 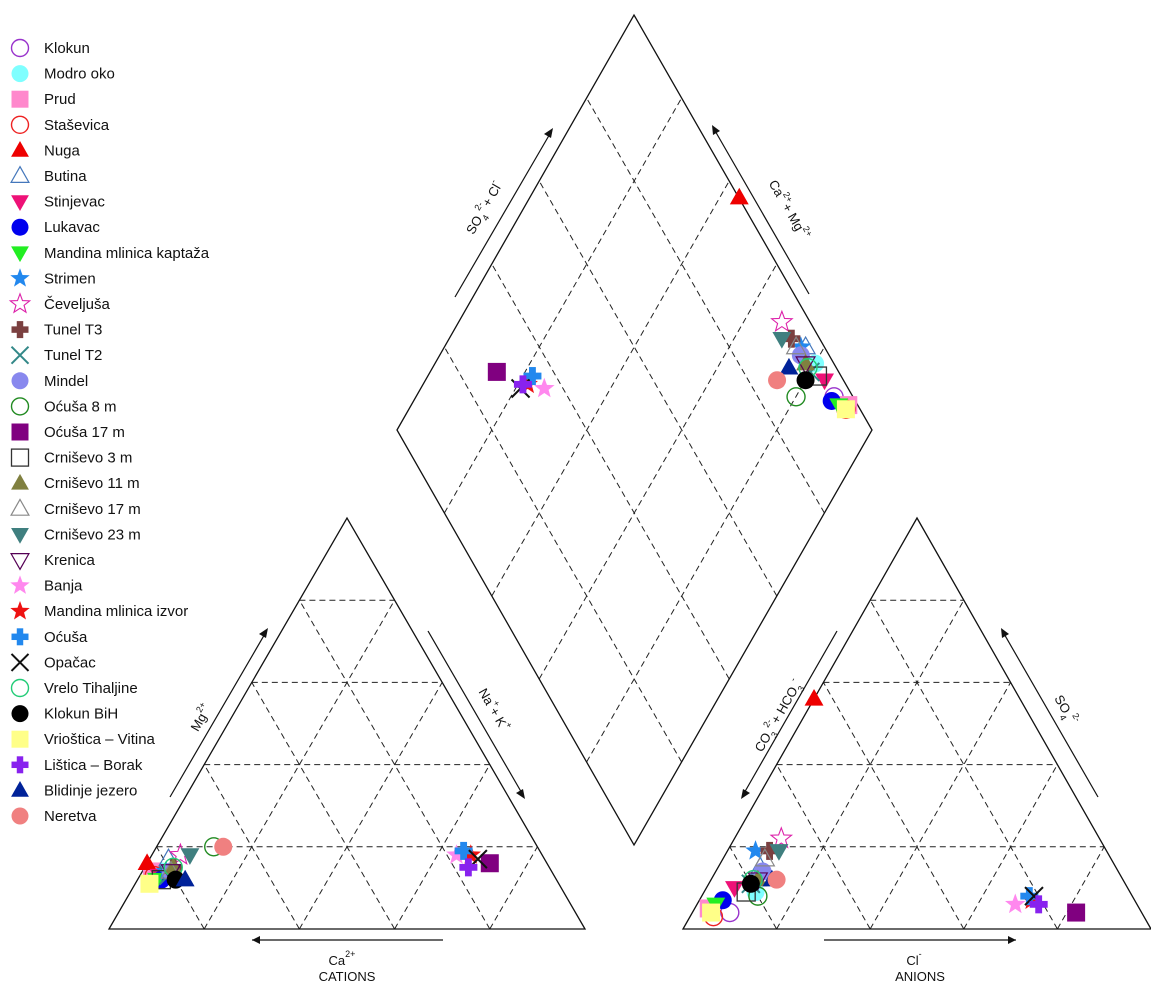 What do you see at coordinates (769, 850) in the screenshot?
I see `point-anion-tunel-t3` at bounding box center [769, 850].